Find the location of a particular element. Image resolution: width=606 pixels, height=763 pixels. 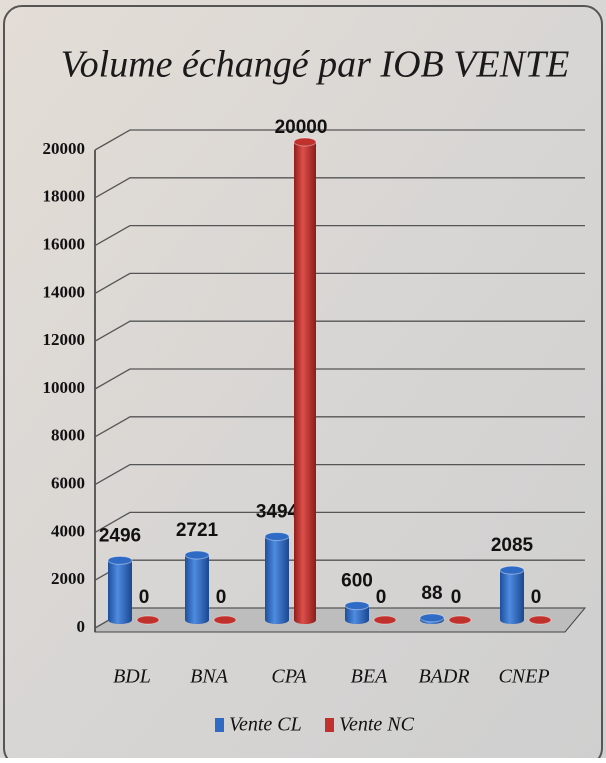

y-tick-label: 16000 is located at coordinates (64, 244).